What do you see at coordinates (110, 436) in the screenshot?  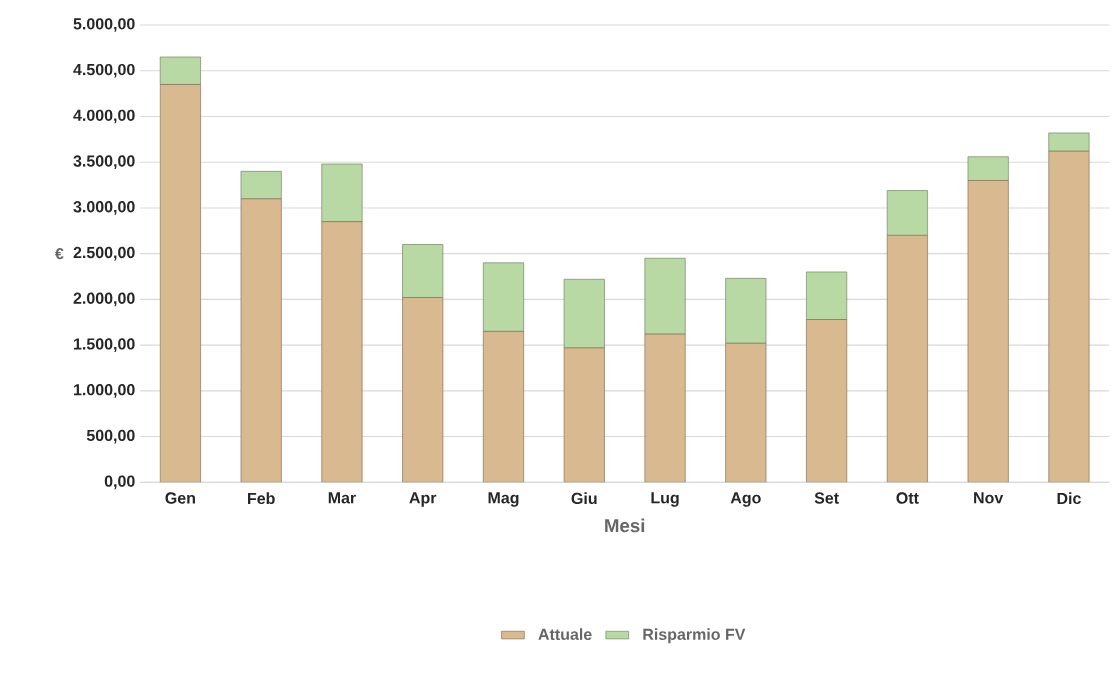 I see `y-tick-label: 500,00` at bounding box center [110, 436].